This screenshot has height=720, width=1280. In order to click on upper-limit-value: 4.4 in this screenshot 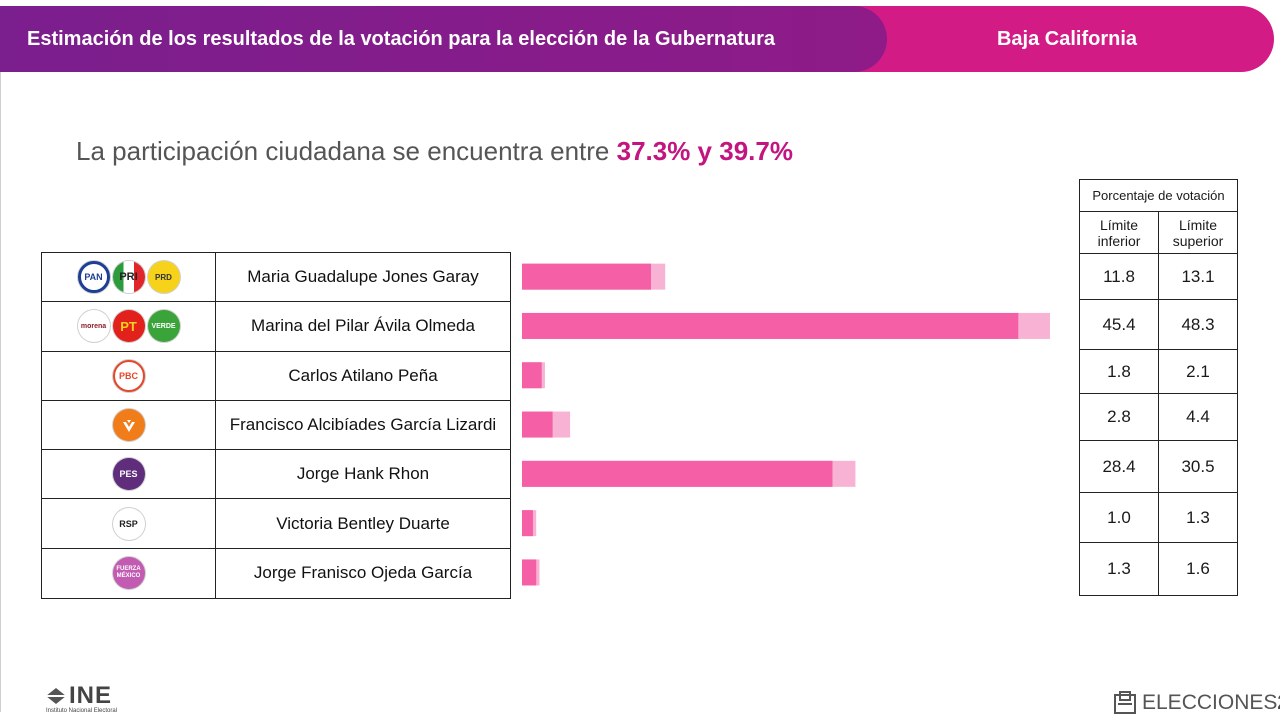, I will do `click(1198, 416)`.